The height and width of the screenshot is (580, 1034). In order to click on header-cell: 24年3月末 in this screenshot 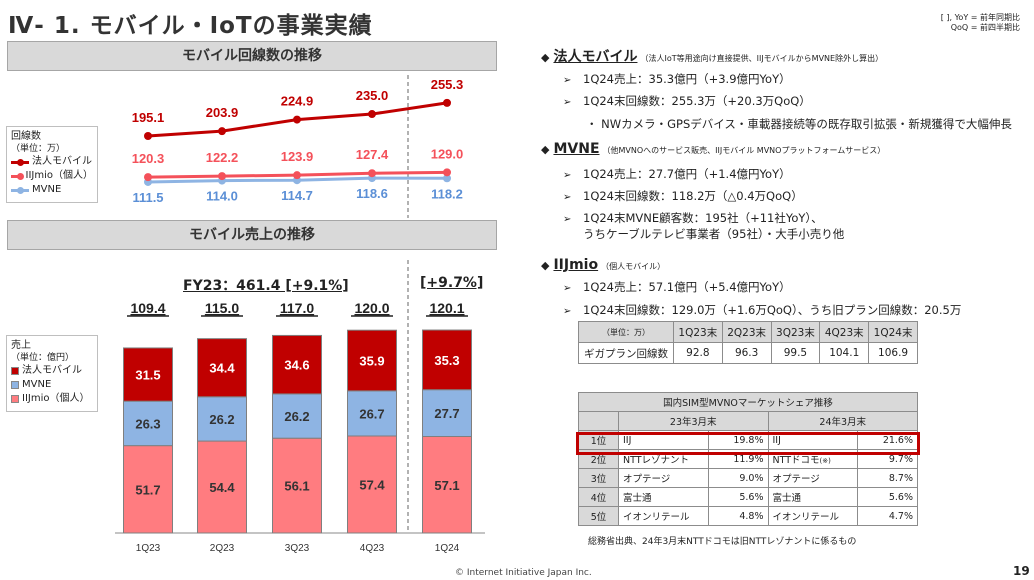, I will do `click(842, 421)`.